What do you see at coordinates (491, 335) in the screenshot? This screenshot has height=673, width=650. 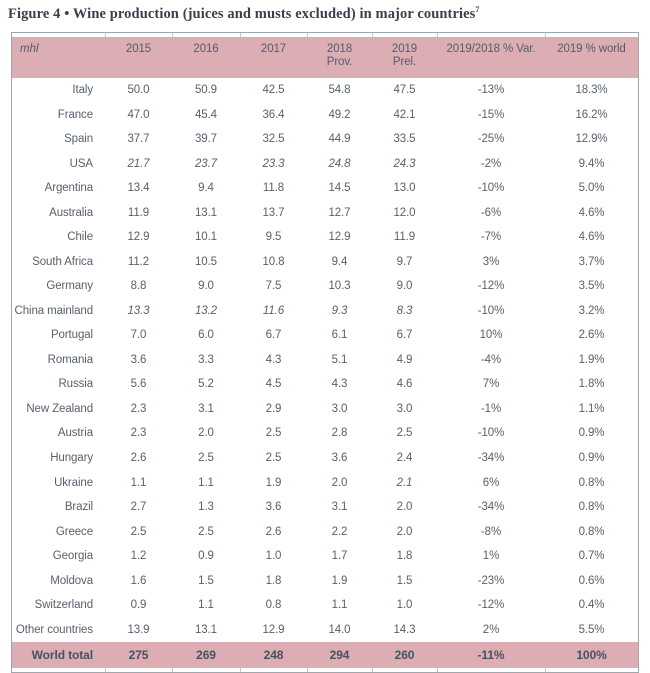 I see `value-cell: 10%` at bounding box center [491, 335].